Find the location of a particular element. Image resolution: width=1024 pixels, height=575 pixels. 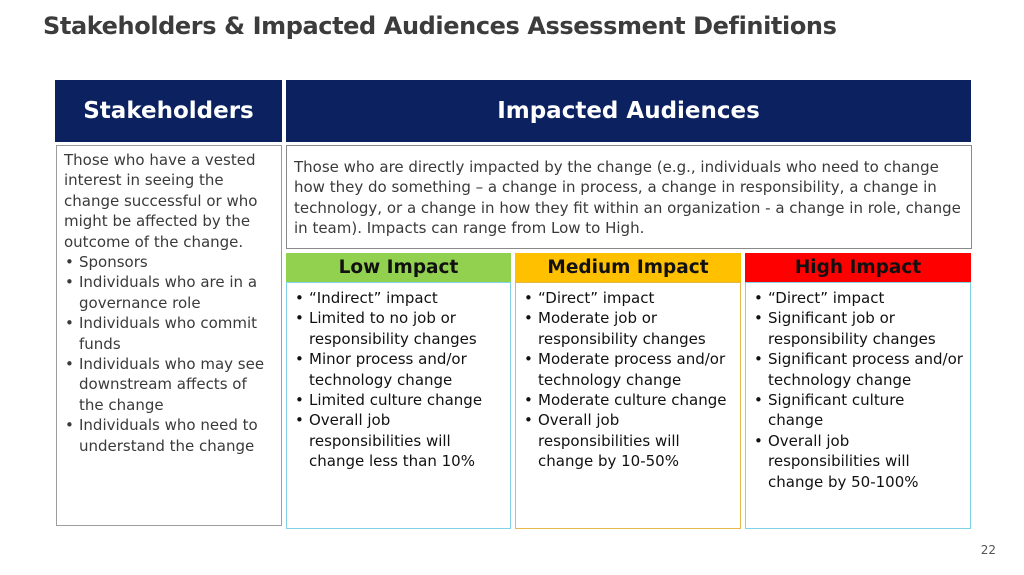

list-item: Minor process and/or technology change is located at coordinates (399, 369).